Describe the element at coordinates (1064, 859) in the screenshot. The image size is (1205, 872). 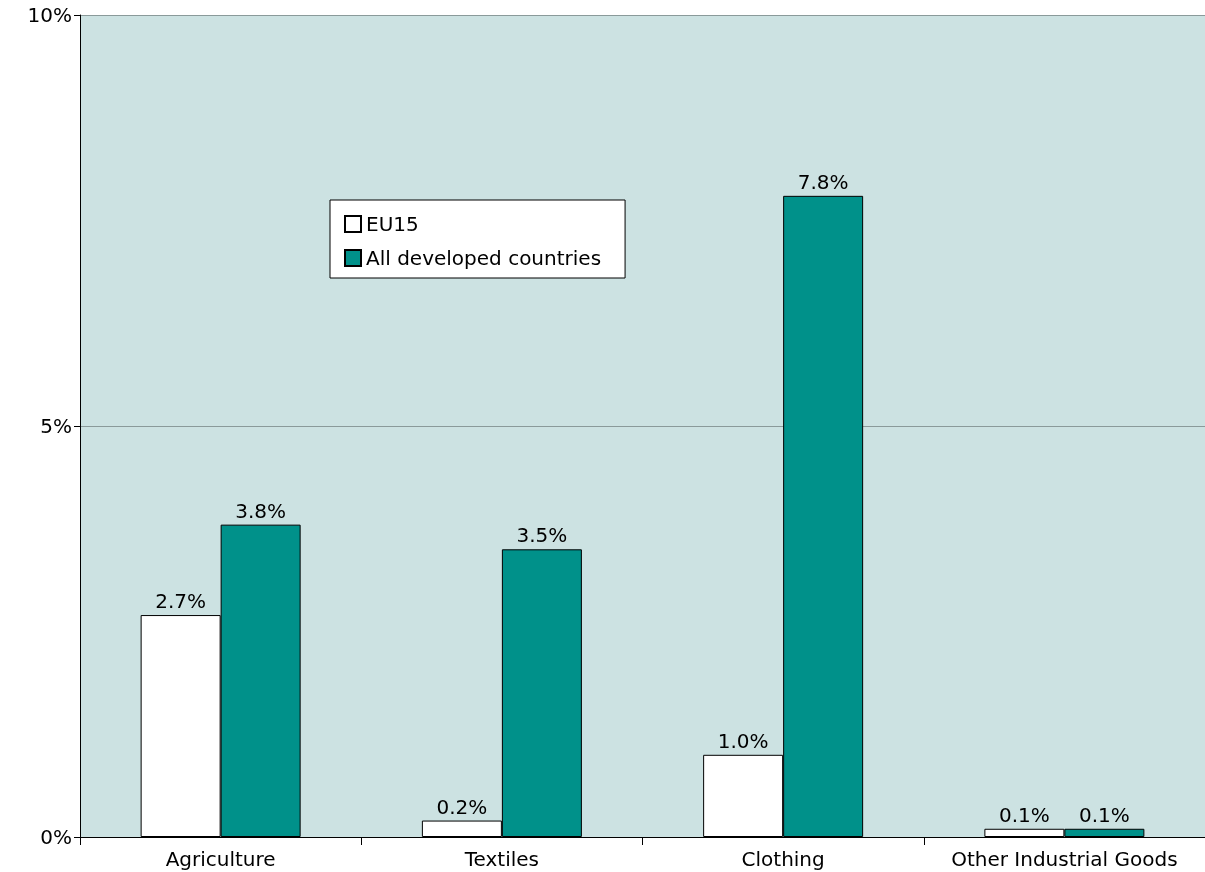
I see `x-tick-label: Other Industrial Goods` at that location.